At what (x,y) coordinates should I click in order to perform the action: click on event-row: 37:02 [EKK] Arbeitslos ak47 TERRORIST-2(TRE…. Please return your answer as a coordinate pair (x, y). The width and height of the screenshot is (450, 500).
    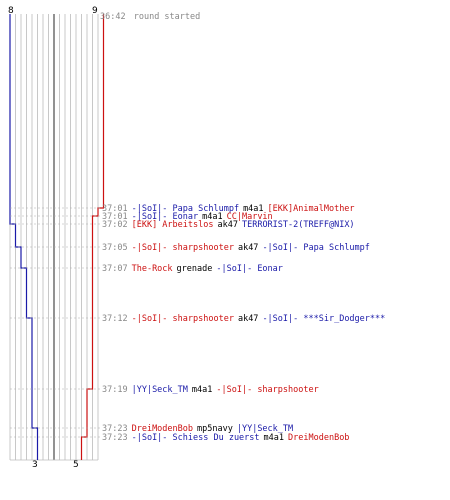
    Looking at the image, I should click on (228, 225).